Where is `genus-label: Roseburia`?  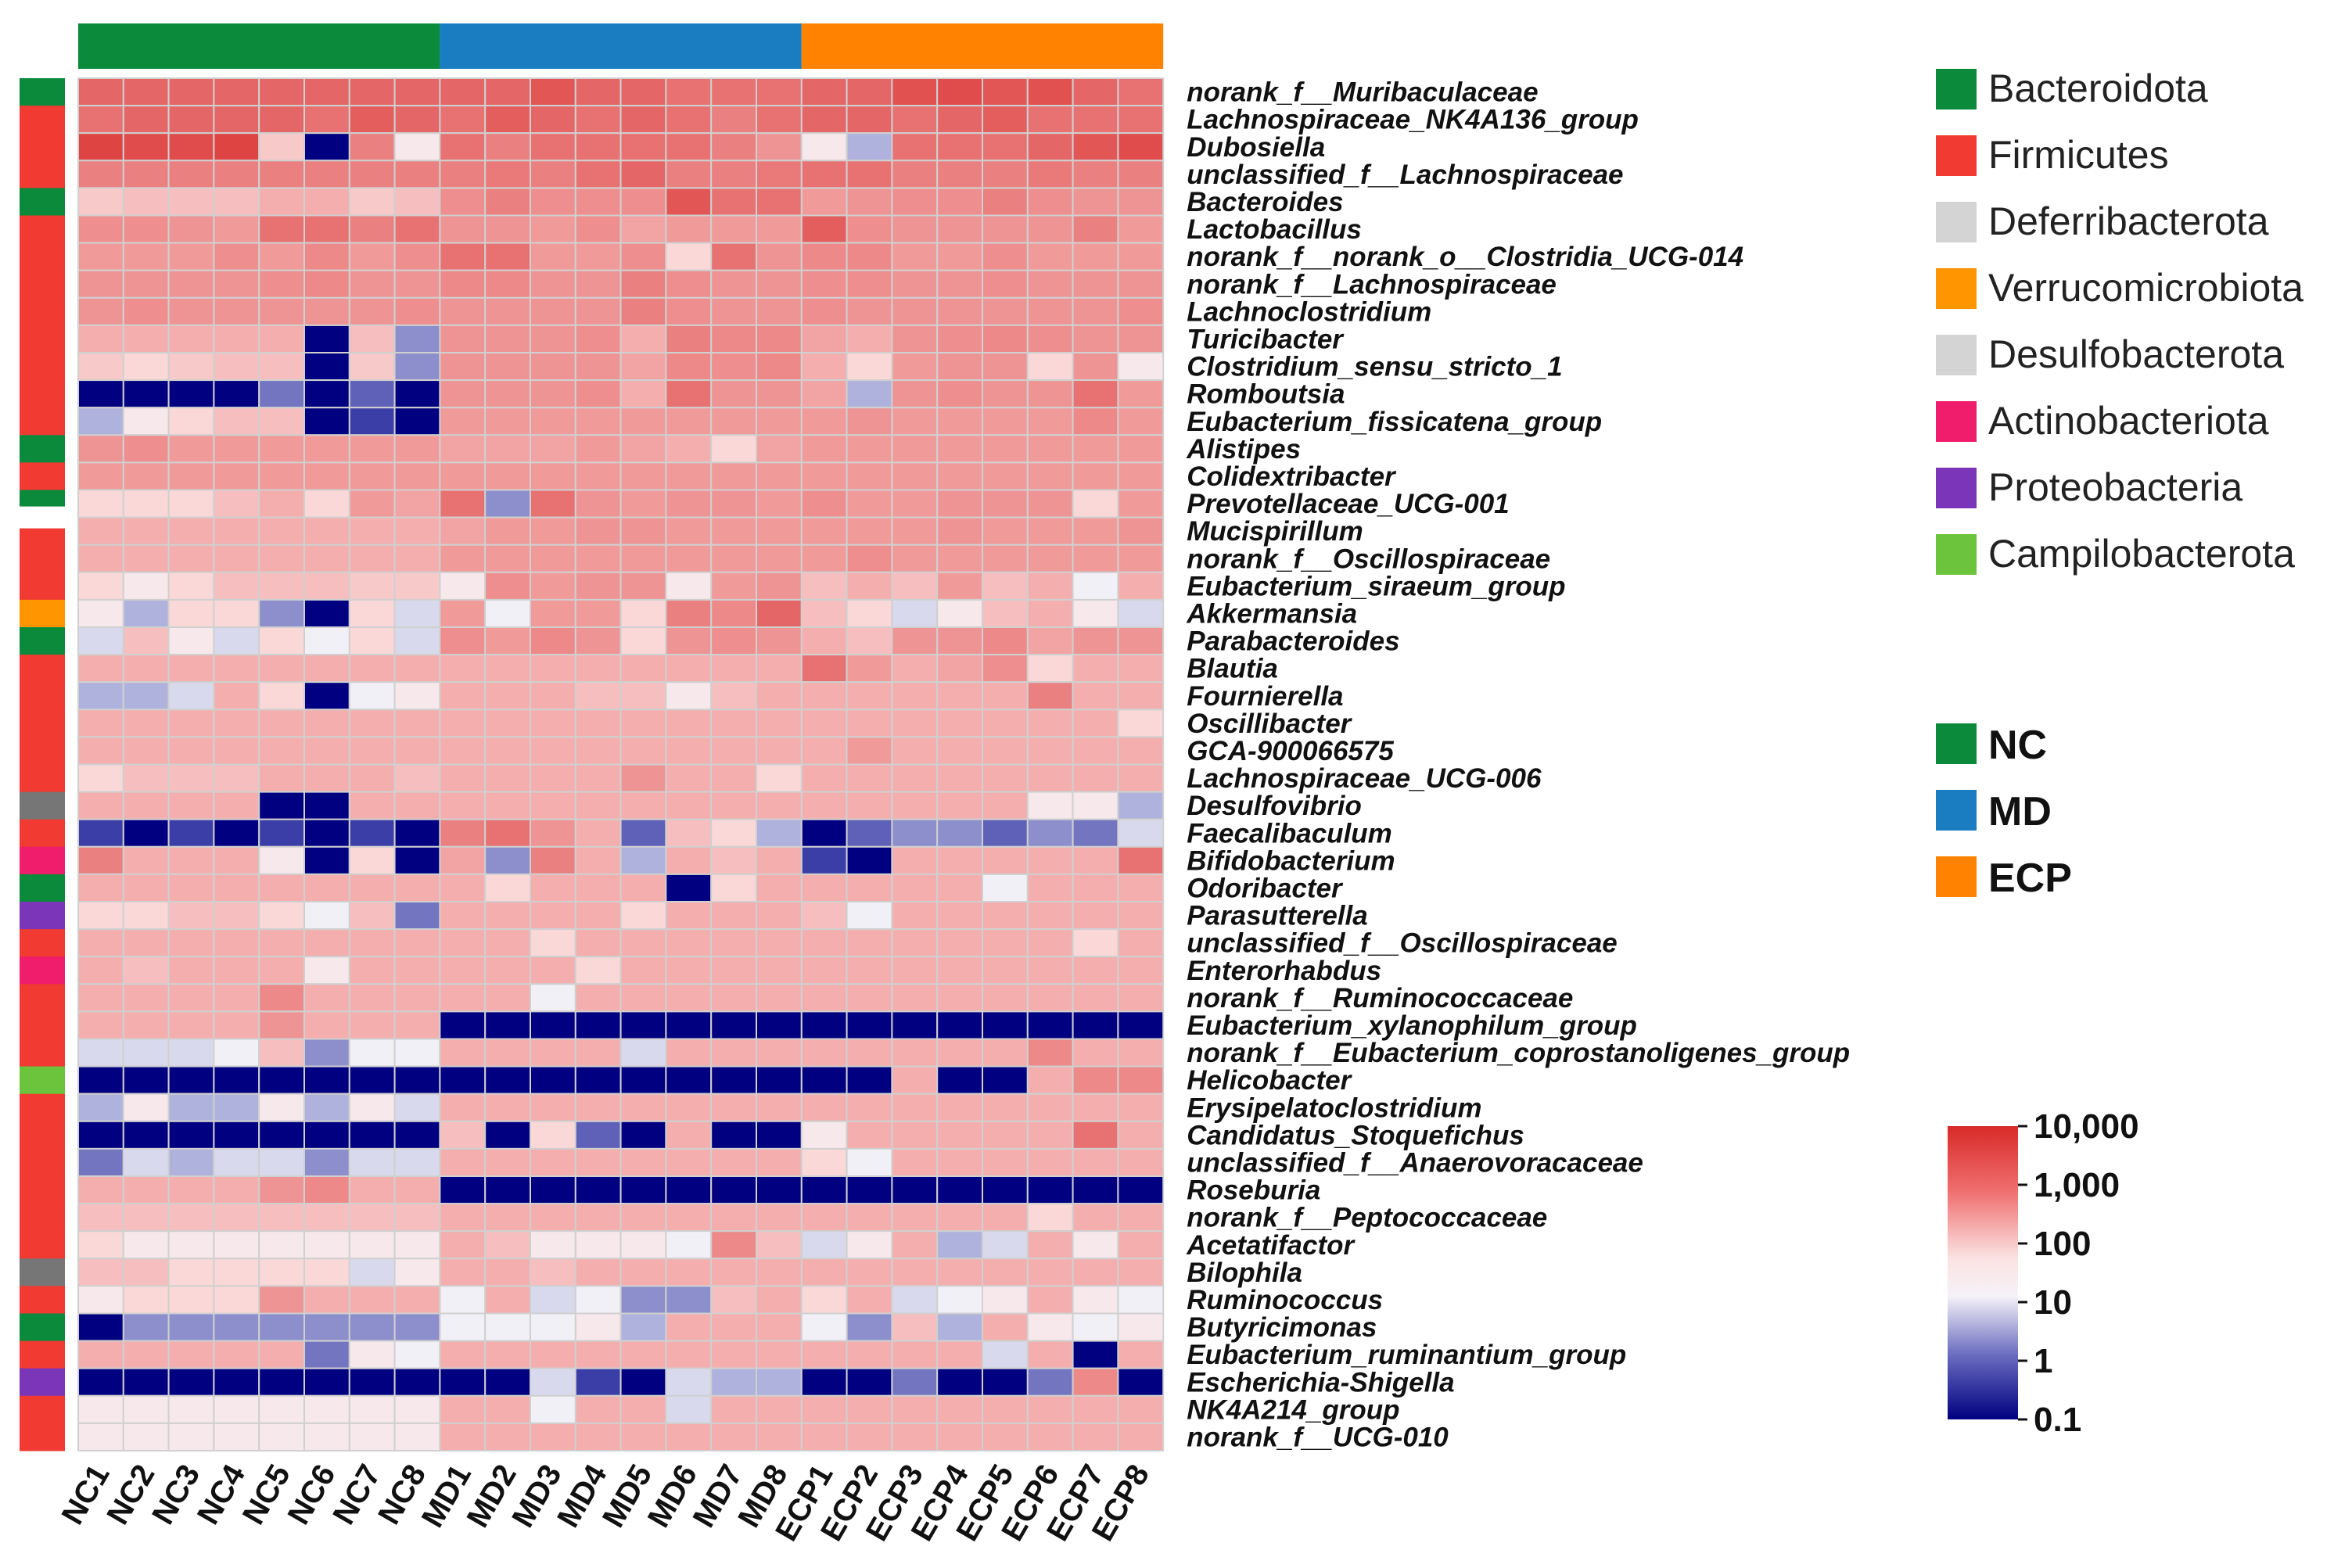 genus-label: Roseburia is located at coordinates (1253, 1190).